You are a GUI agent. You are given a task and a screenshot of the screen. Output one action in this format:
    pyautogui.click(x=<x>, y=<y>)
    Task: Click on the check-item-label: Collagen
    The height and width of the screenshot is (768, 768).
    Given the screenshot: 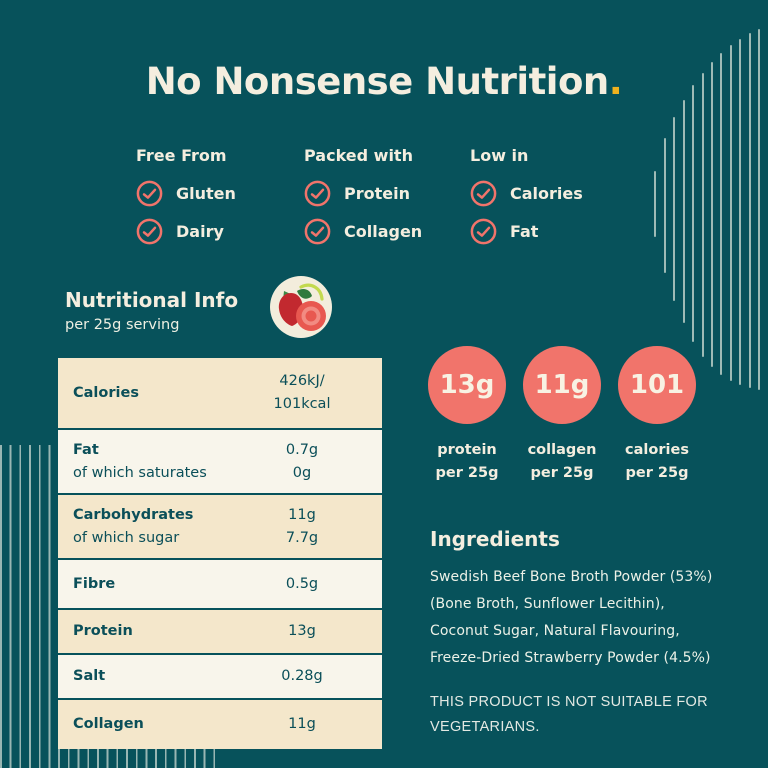 What is the action you would take?
    pyautogui.click(x=383, y=231)
    